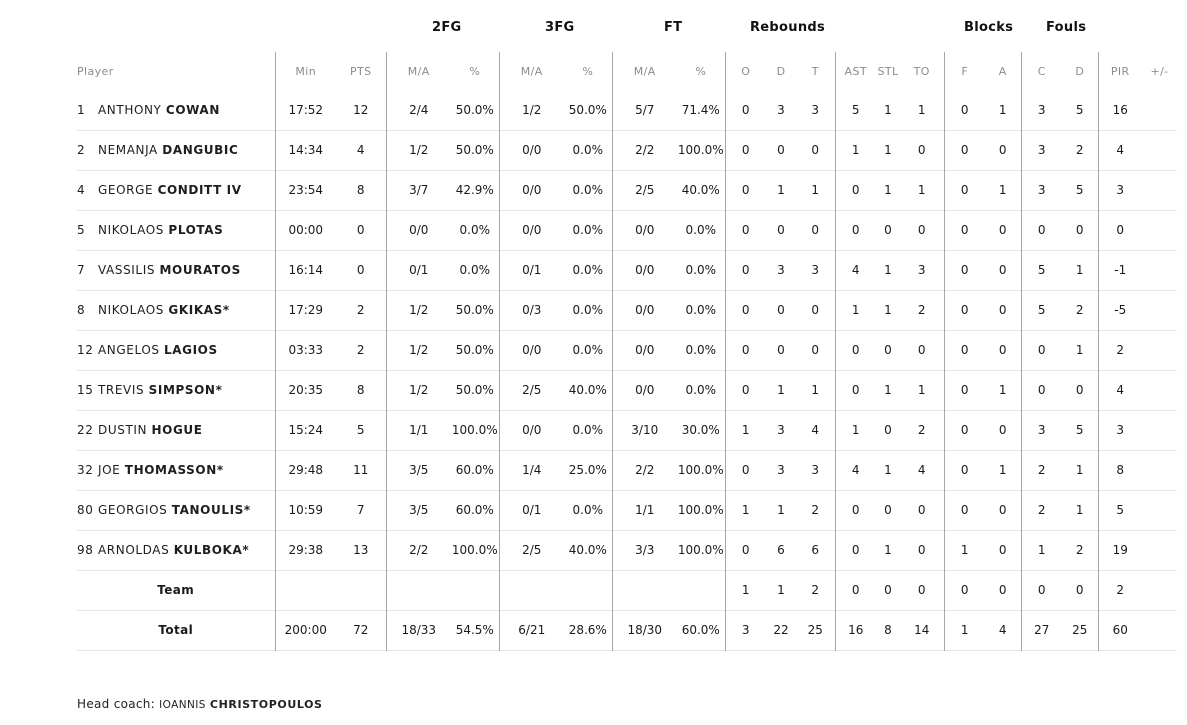 This screenshot has width=1187, height=725. What do you see at coordinates (815, 71) in the screenshot?
I see `col-reb-t: T` at bounding box center [815, 71].